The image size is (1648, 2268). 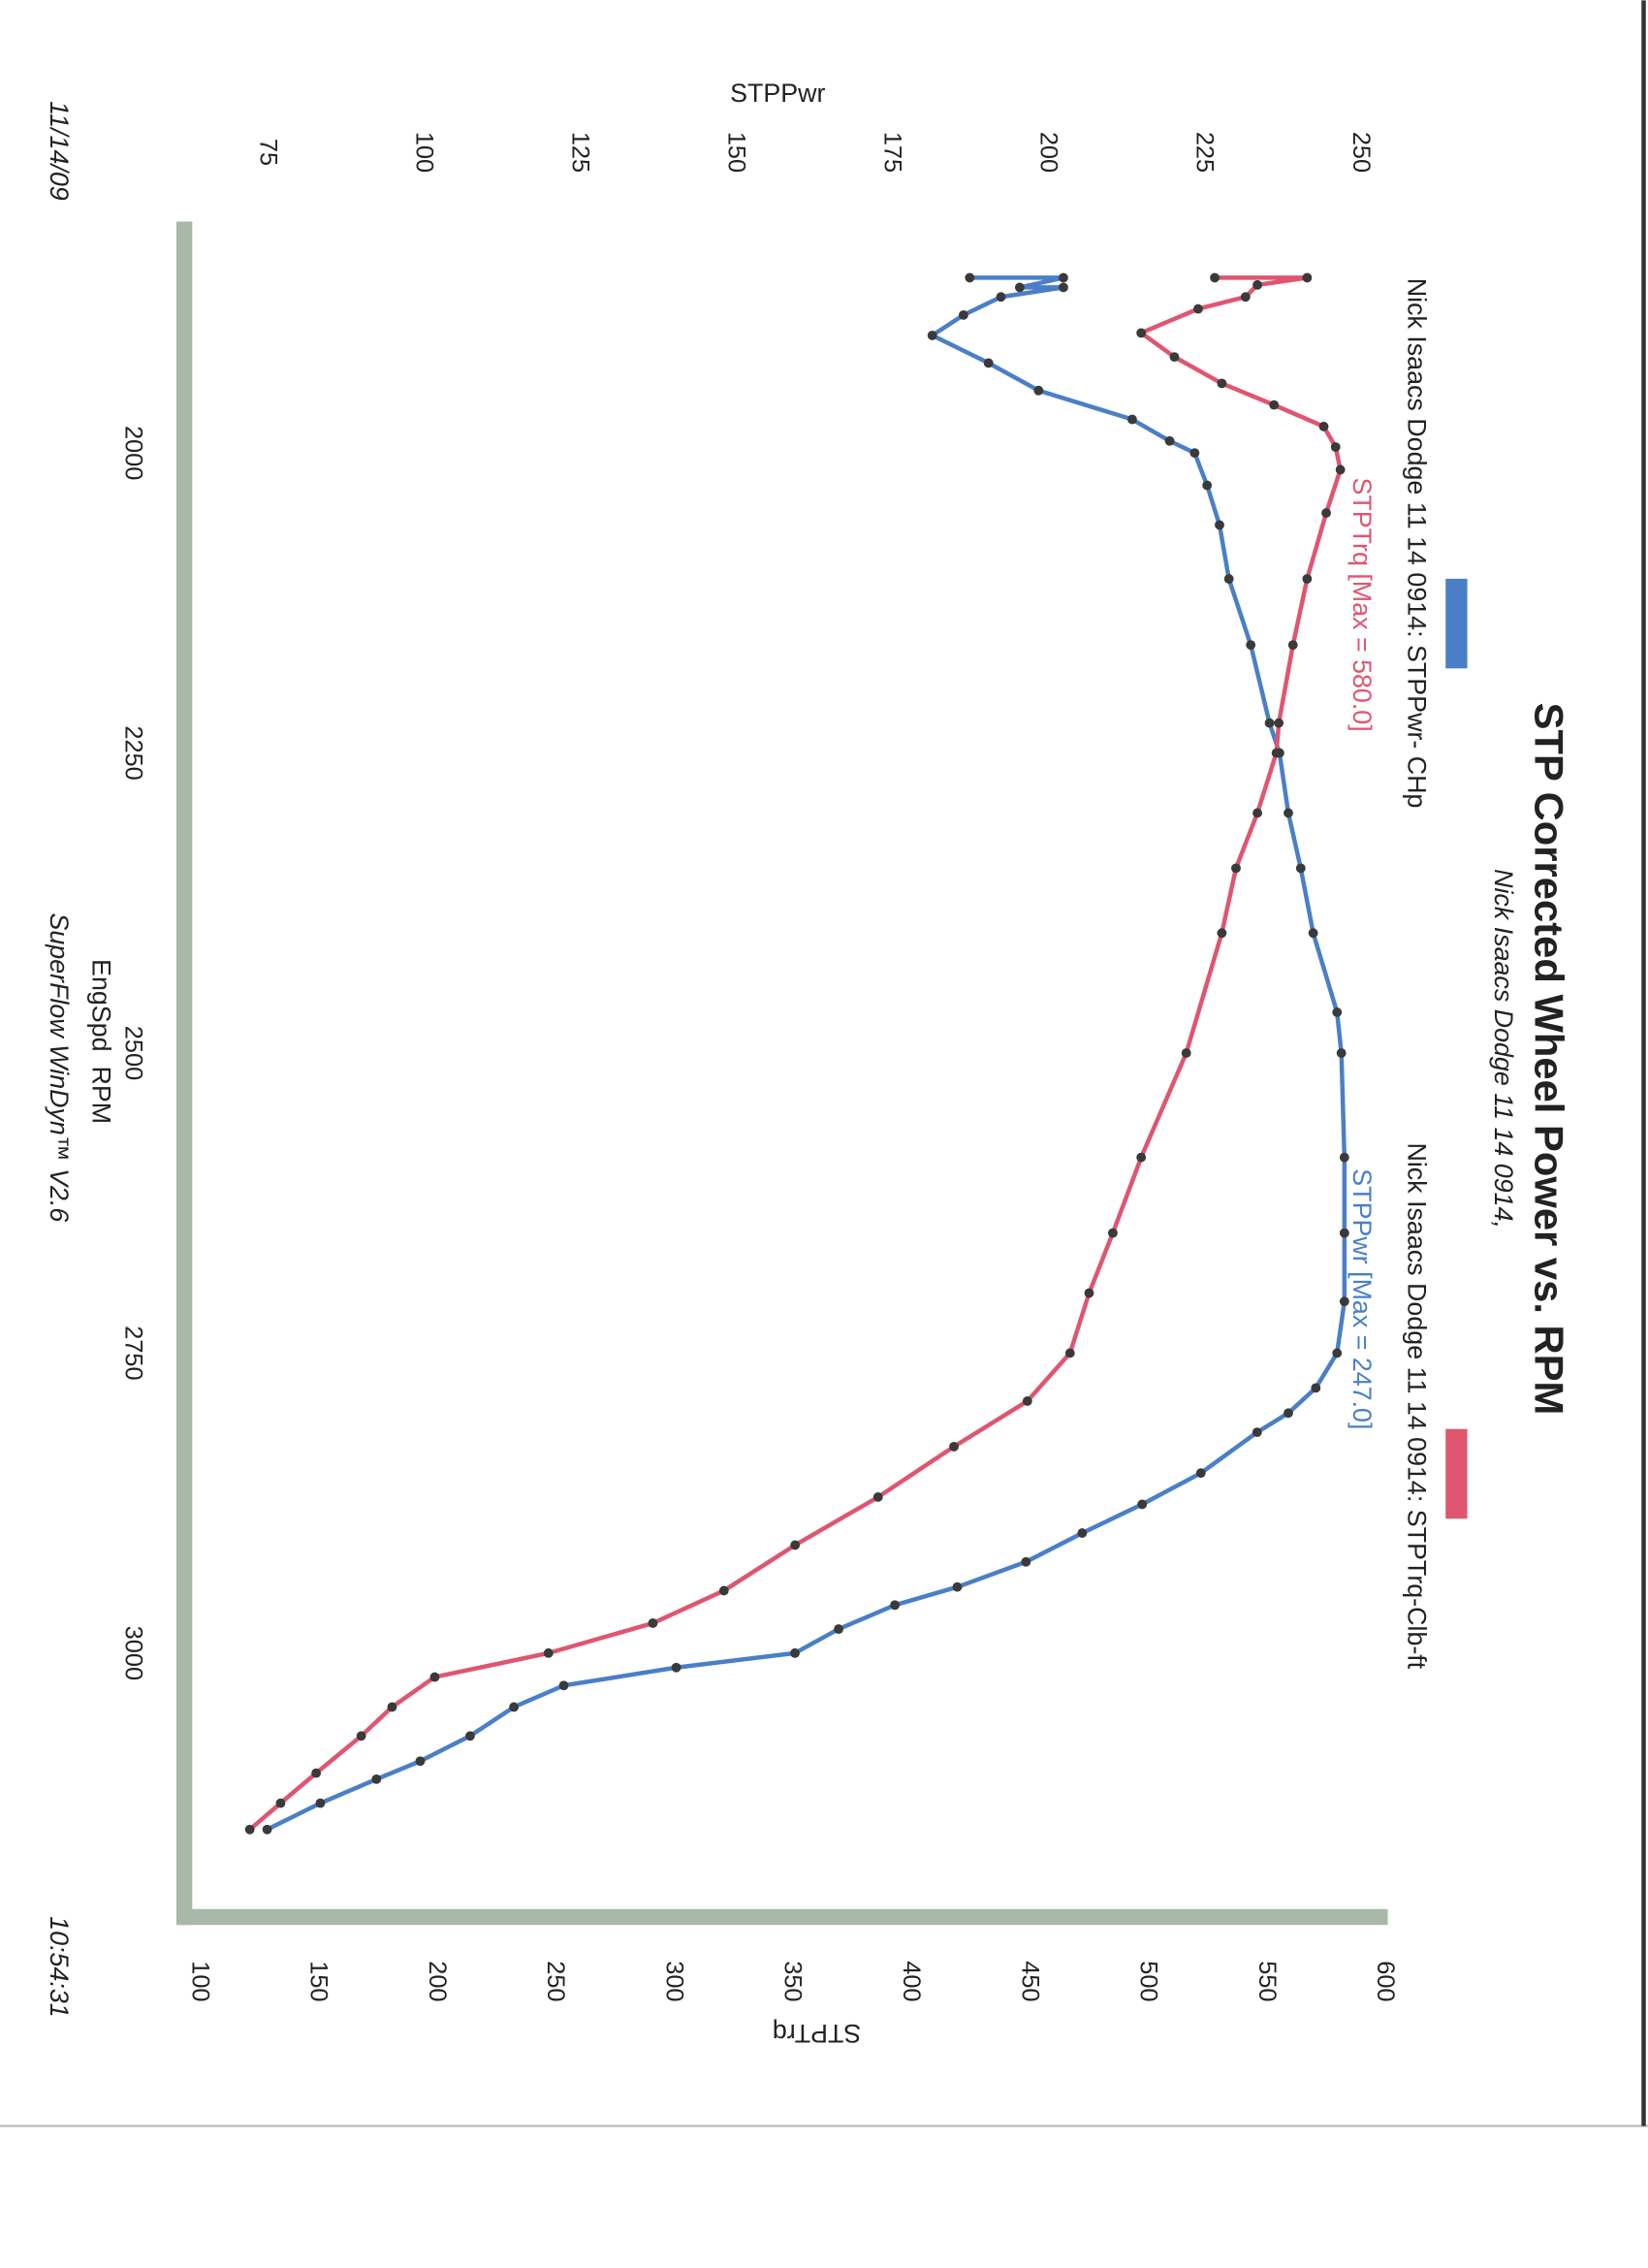 What do you see at coordinates (817, 2033) in the screenshot?
I see `right-axis-title: STPTrq` at bounding box center [817, 2033].